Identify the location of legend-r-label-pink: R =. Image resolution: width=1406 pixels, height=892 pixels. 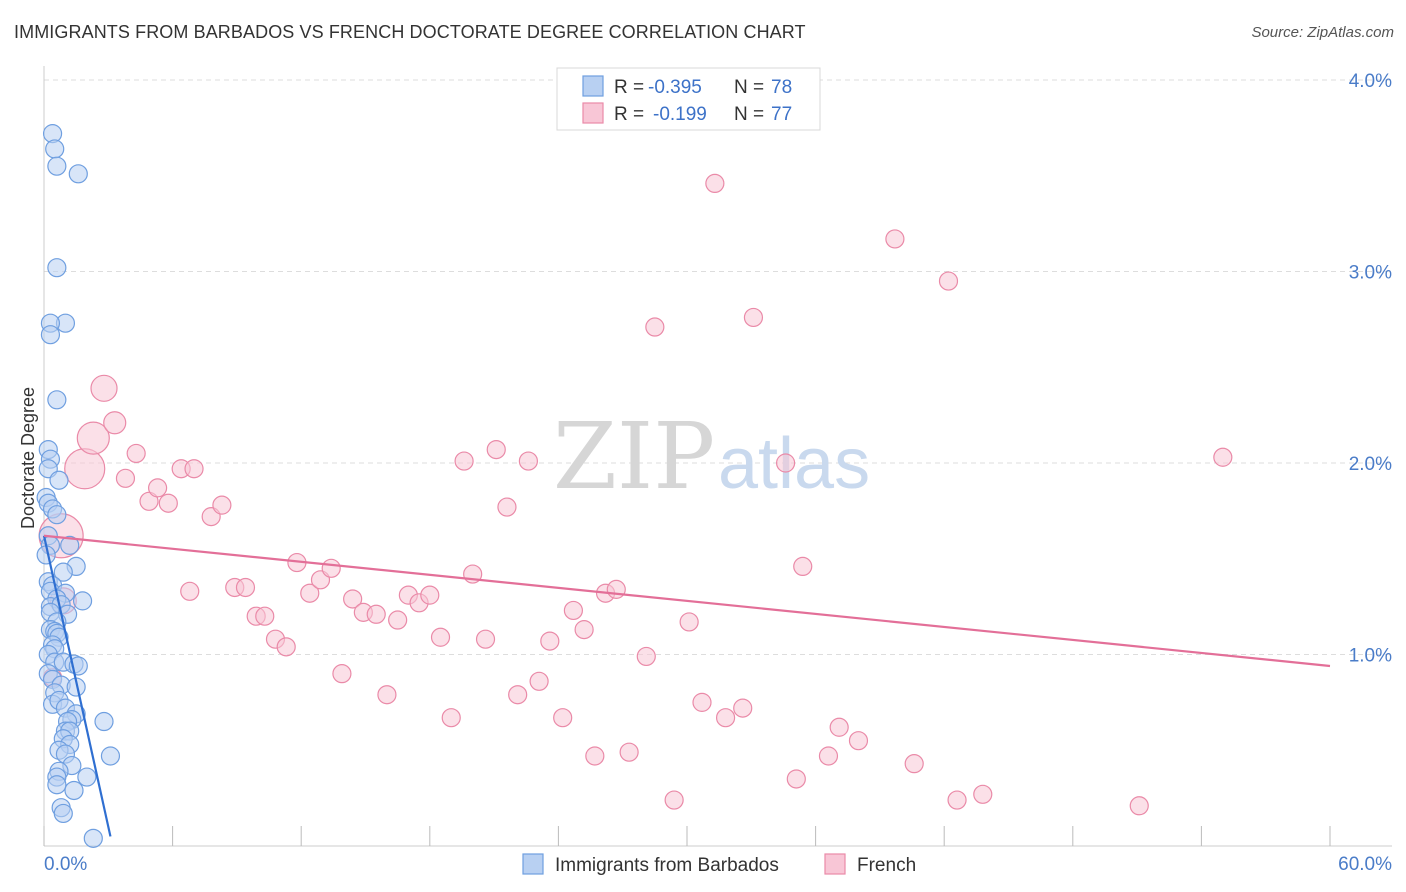
(629, 114).